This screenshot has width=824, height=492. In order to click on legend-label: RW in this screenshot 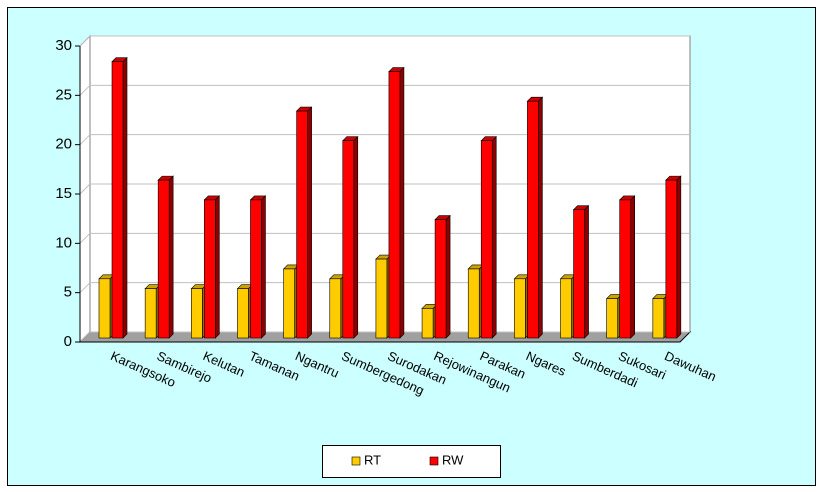, I will do `click(453, 459)`.